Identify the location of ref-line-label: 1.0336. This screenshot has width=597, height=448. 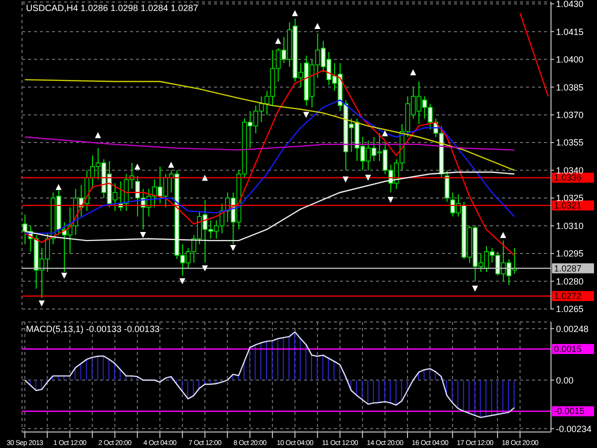
(568, 177).